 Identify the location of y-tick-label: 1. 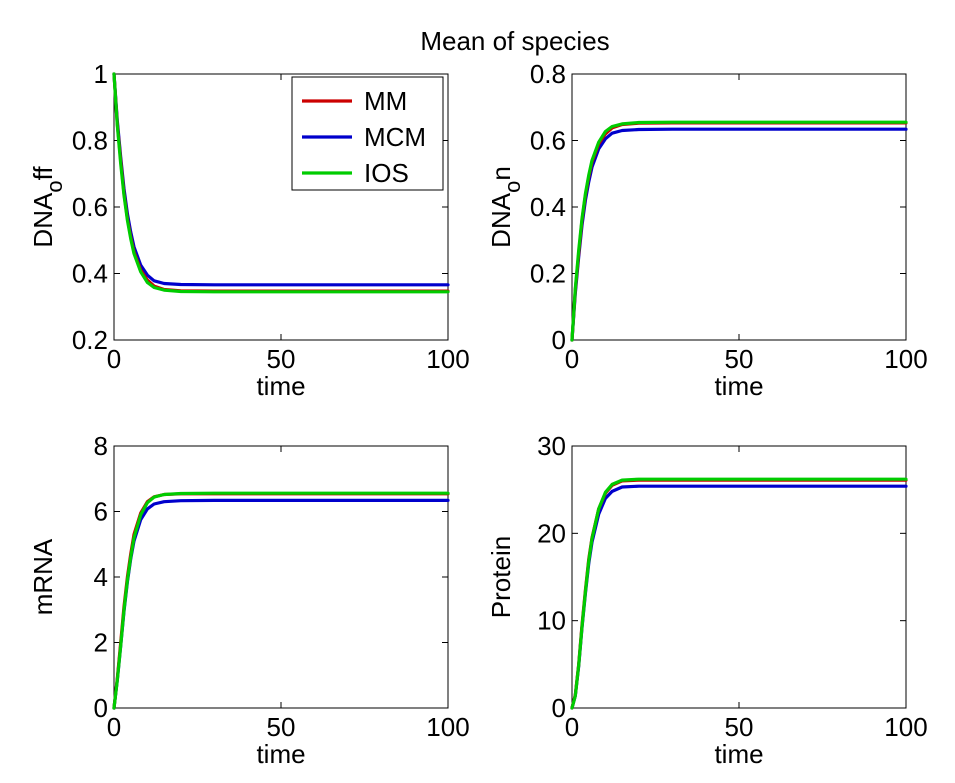
(101, 74).